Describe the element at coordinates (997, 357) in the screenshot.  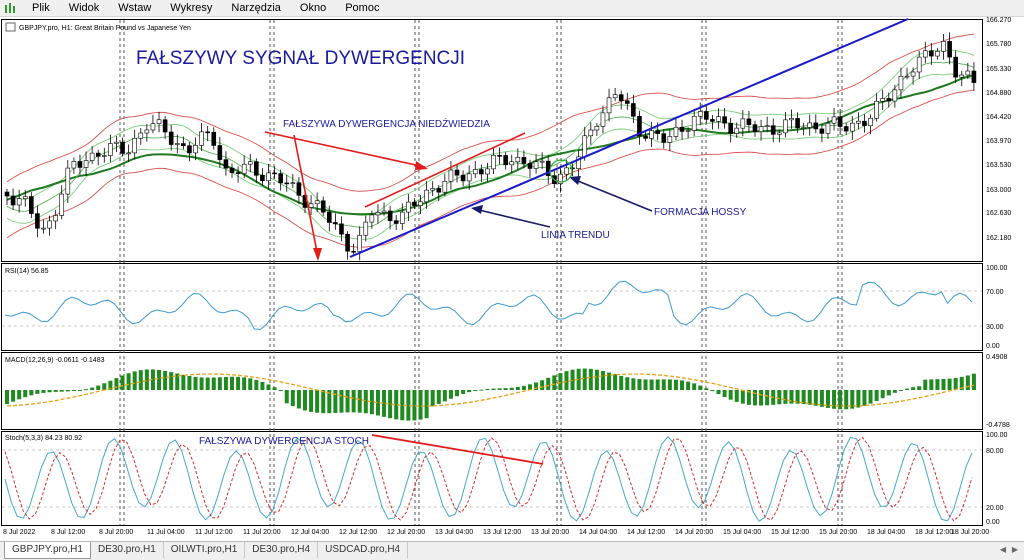
I see `macd-max-label: 0.4908` at that location.